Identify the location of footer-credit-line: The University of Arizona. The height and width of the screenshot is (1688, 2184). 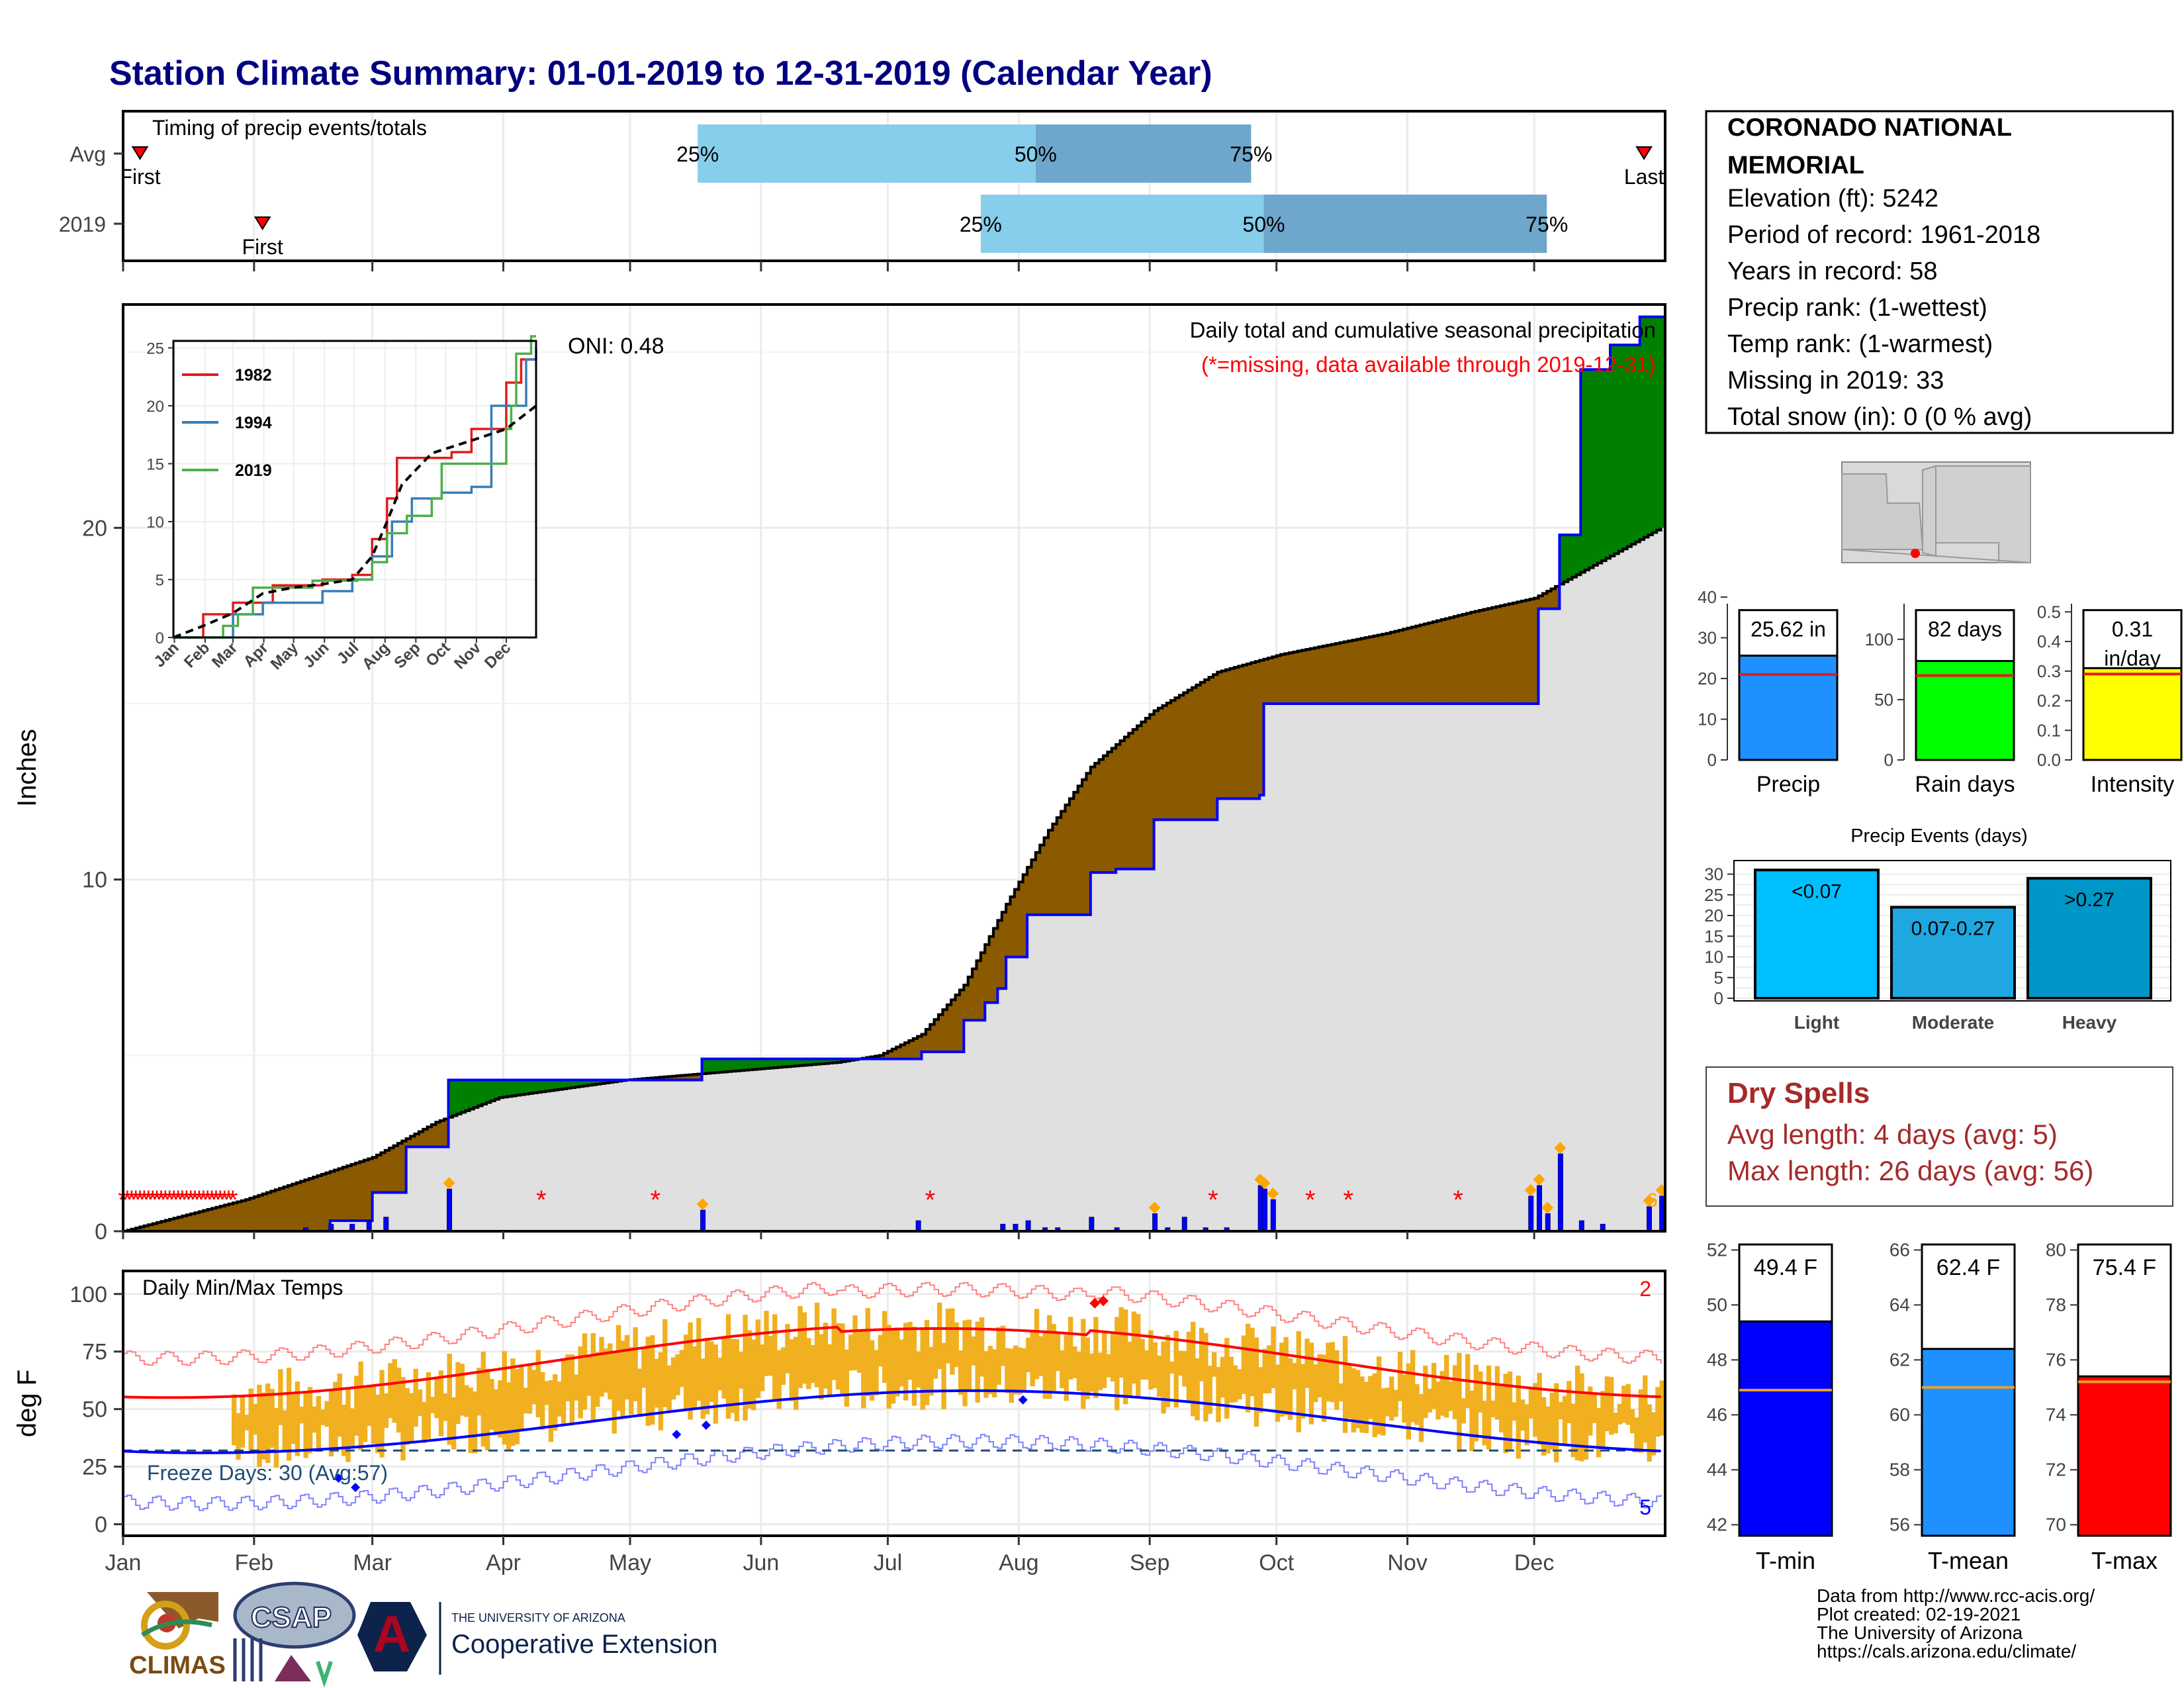
(1920, 1632).